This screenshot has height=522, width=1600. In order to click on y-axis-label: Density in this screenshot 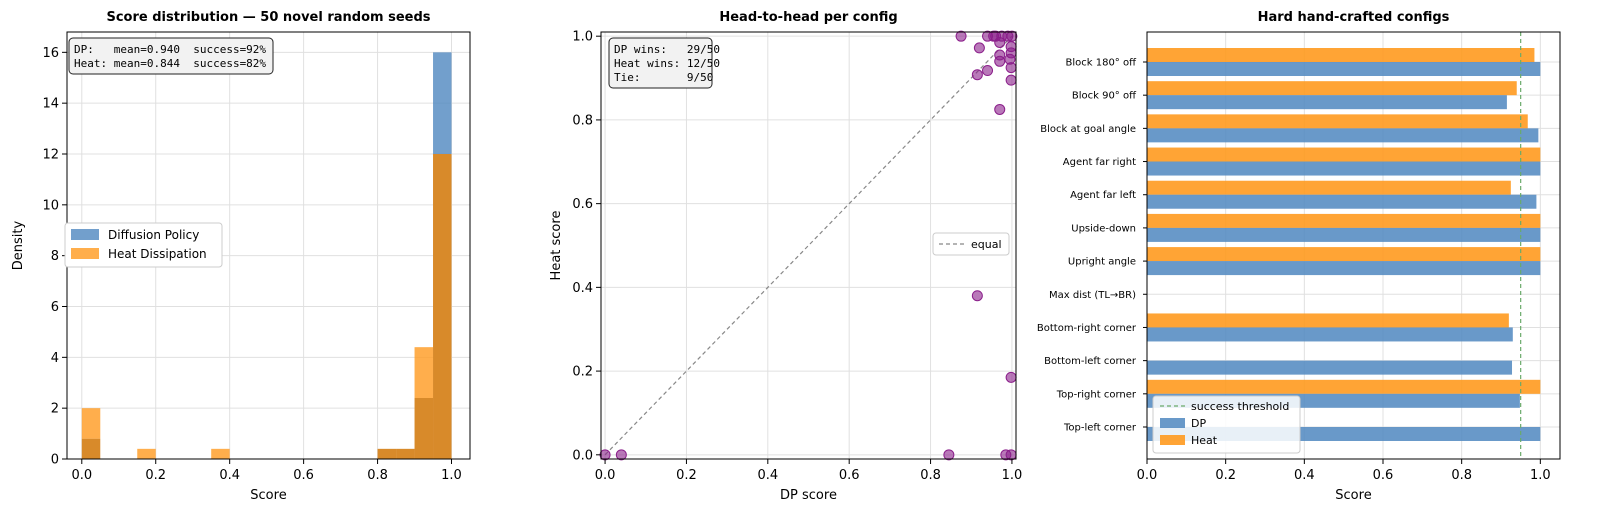, I will do `click(18, 245)`.